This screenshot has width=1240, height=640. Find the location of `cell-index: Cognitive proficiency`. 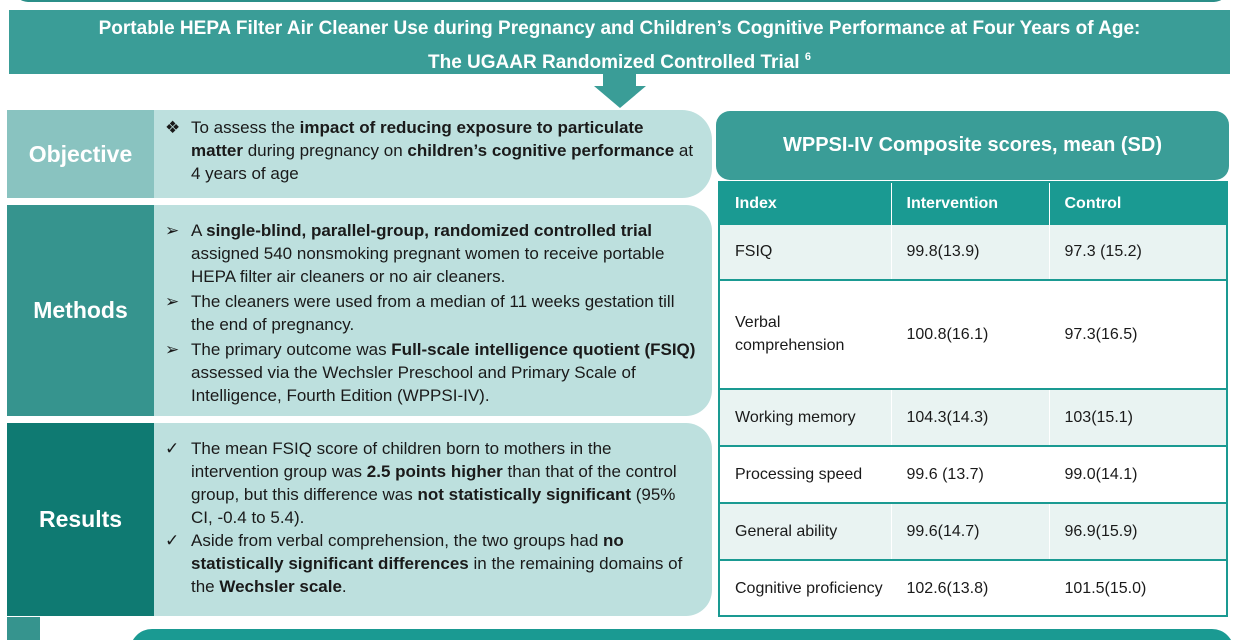

cell-index: Cognitive proficiency is located at coordinates (806, 587).